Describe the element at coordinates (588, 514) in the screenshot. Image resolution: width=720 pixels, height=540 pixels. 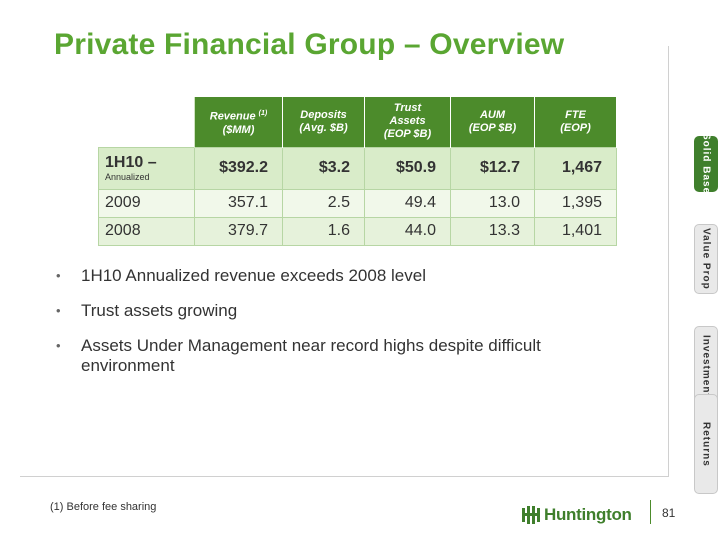
I see `logo-text: Huntington` at that location.